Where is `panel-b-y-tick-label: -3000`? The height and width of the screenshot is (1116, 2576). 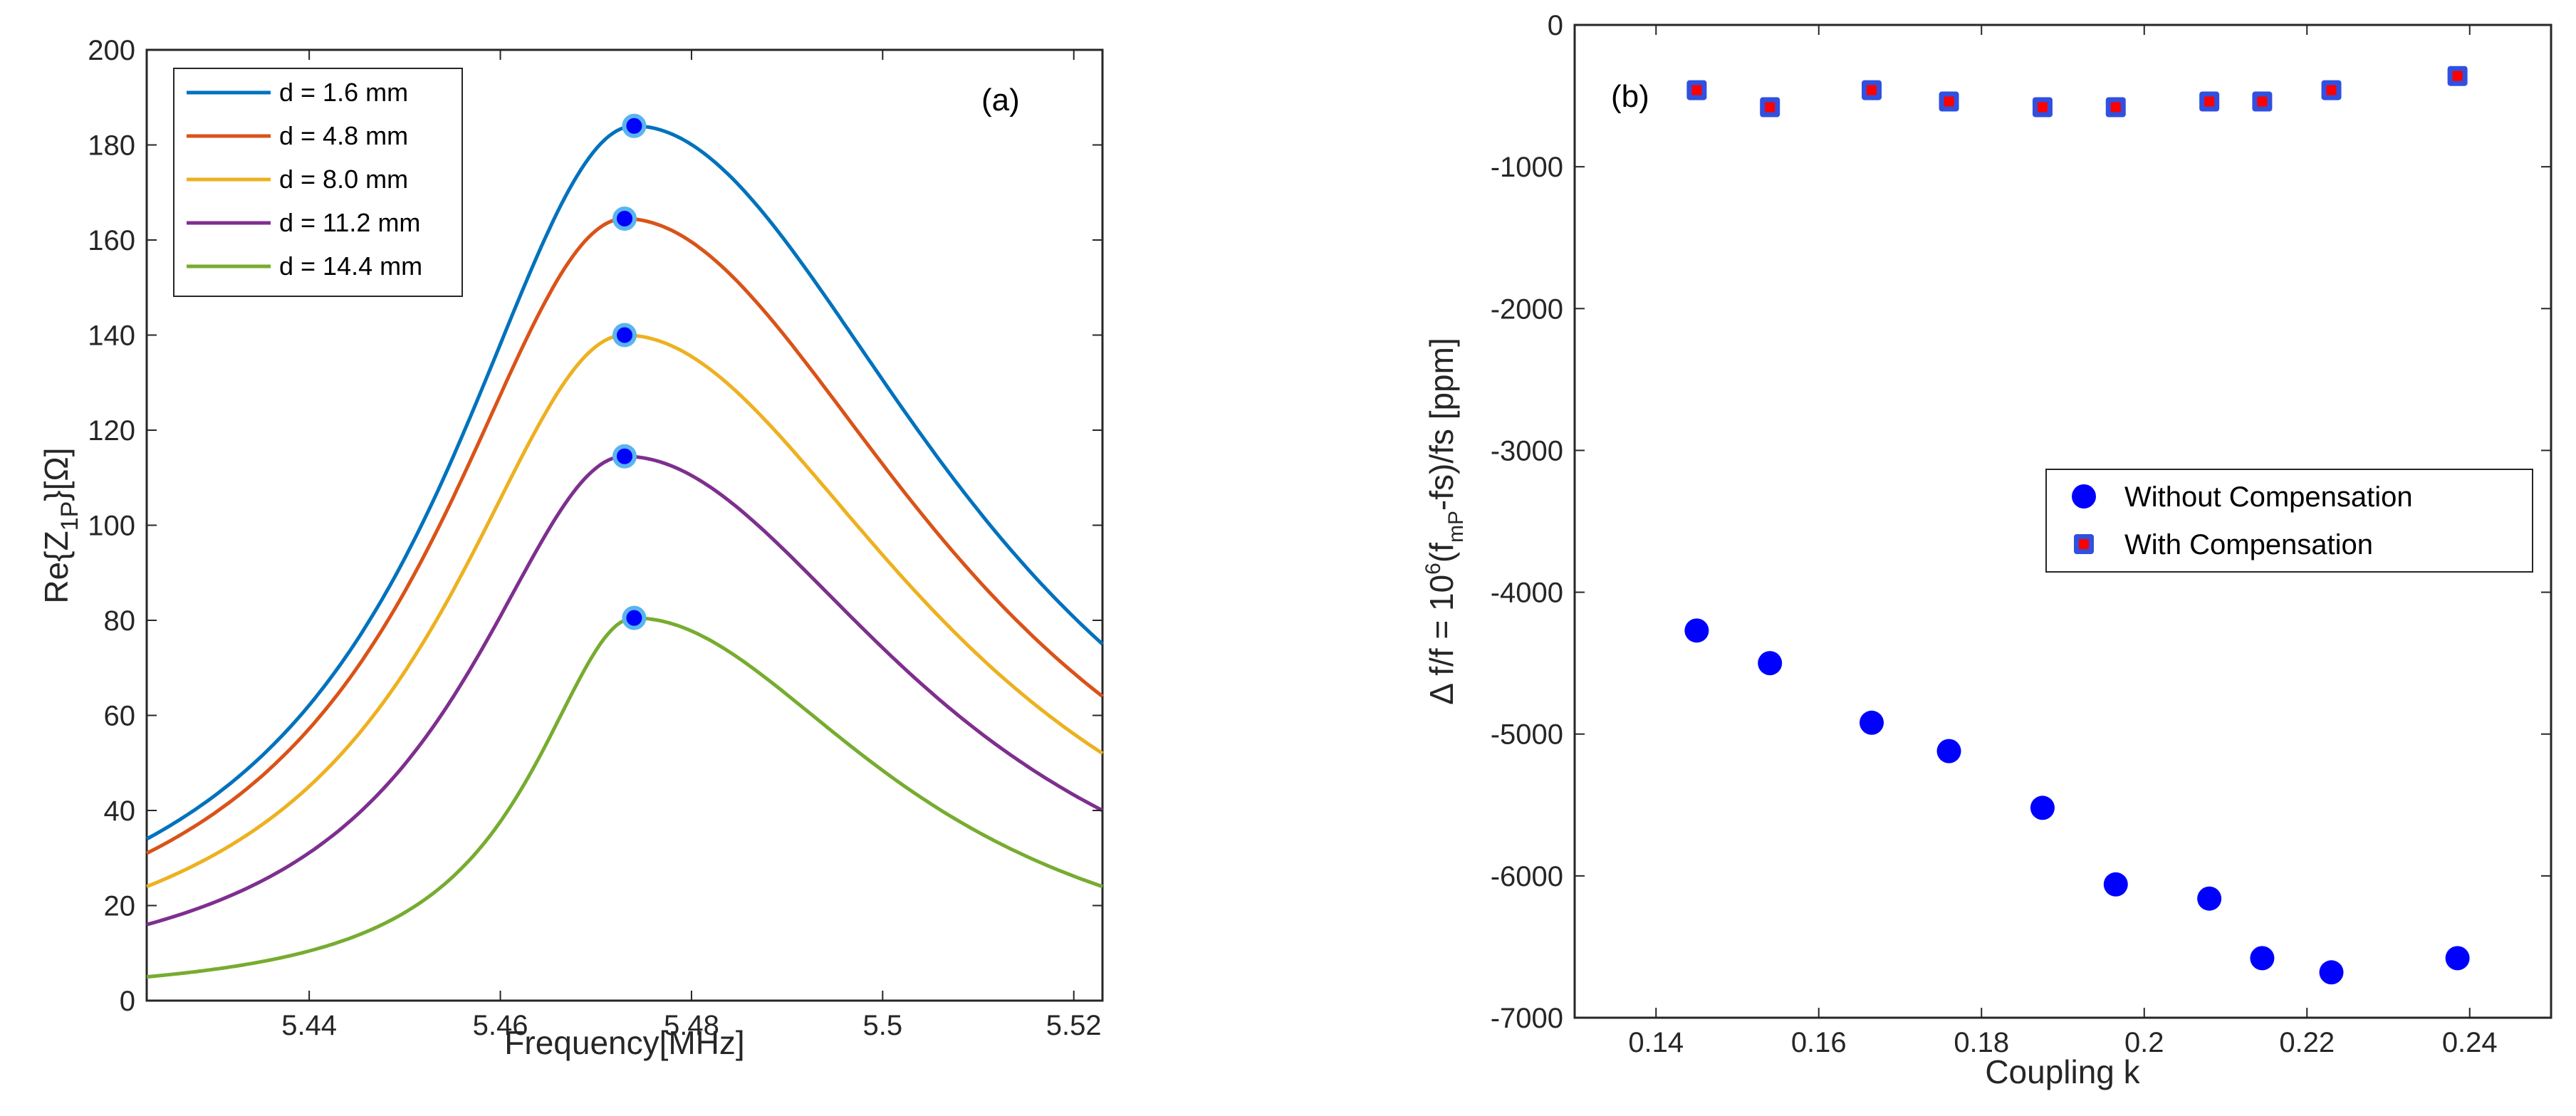
panel-b-y-tick-label: -3000 is located at coordinates (1527, 450).